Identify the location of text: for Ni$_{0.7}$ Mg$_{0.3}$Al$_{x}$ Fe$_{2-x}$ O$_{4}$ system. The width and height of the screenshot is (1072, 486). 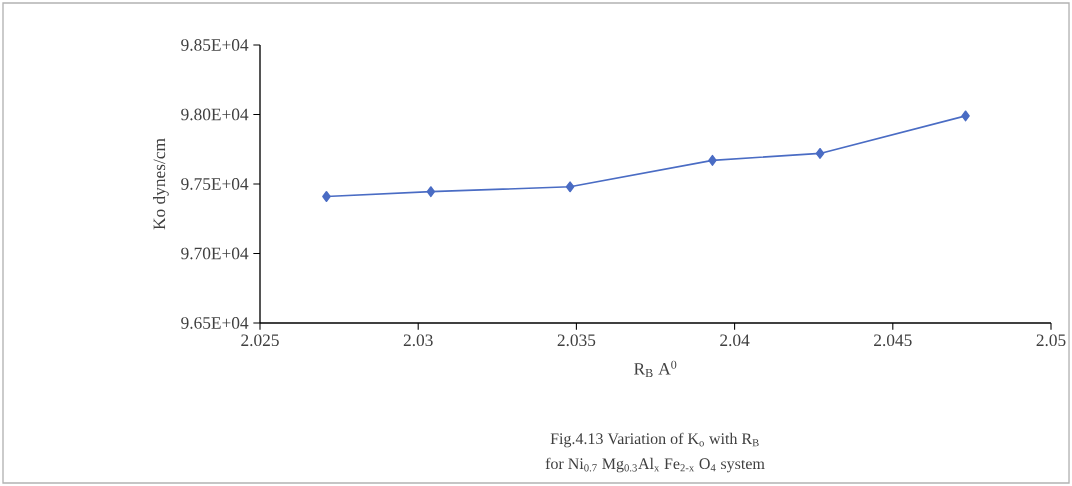
(655, 465).